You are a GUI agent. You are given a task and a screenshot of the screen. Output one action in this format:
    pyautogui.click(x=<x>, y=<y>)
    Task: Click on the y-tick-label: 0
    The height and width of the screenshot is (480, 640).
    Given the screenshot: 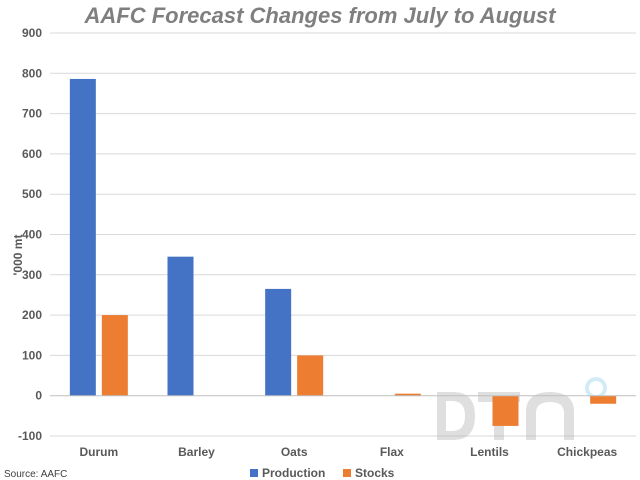 What is the action you would take?
    pyautogui.click(x=38, y=396)
    